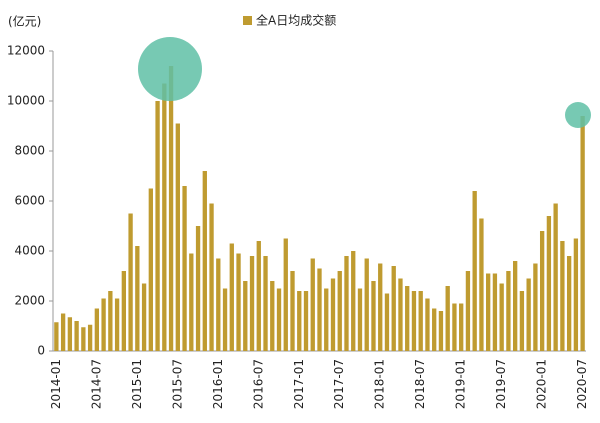 This screenshot has width=600, height=423. What do you see at coordinates (29, 151) in the screenshot?
I see `y-tick-label: 8000` at bounding box center [29, 151].